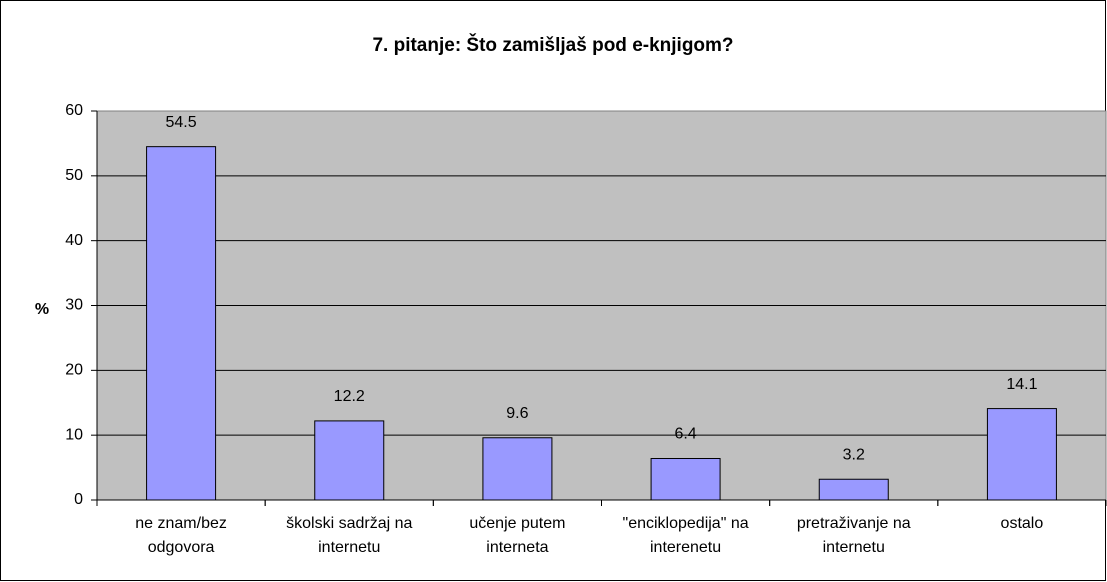  I want to click on x-tick-label: ostalo, so click(1022, 523).